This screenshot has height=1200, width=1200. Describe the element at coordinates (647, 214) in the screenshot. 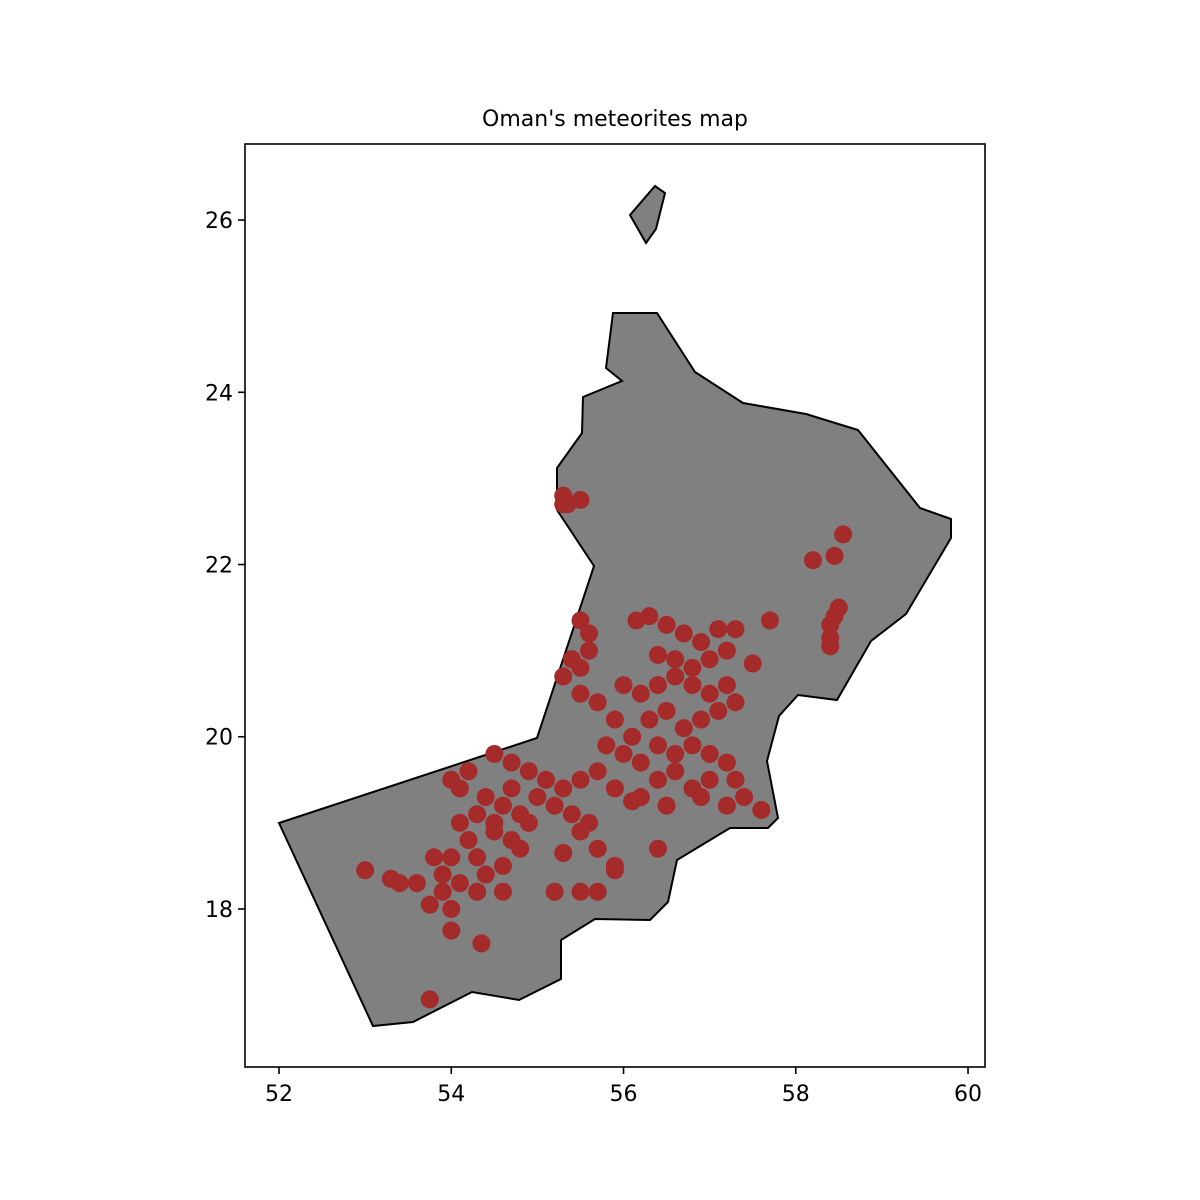

I see `island` at that location.